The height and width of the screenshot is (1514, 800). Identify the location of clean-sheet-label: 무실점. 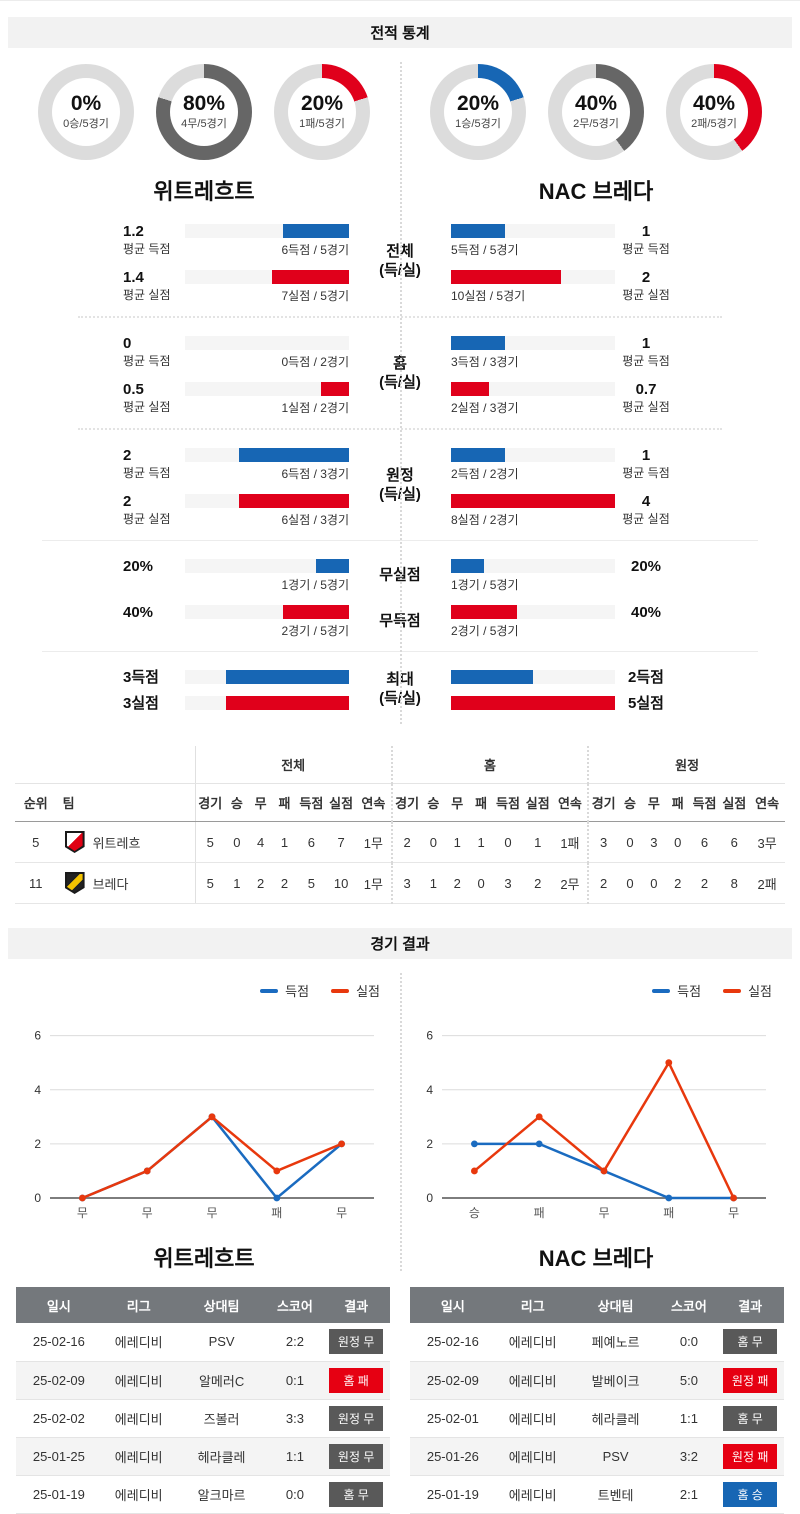
(400, 575).